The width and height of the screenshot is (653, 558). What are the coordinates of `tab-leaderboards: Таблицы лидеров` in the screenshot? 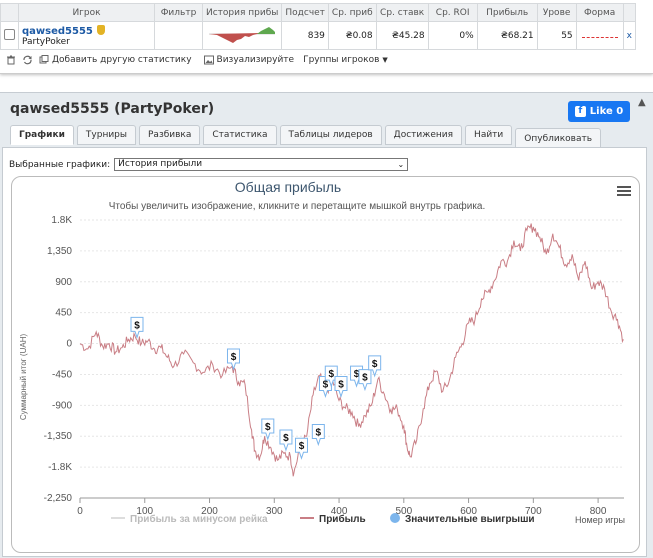 It's located at (330, 135).